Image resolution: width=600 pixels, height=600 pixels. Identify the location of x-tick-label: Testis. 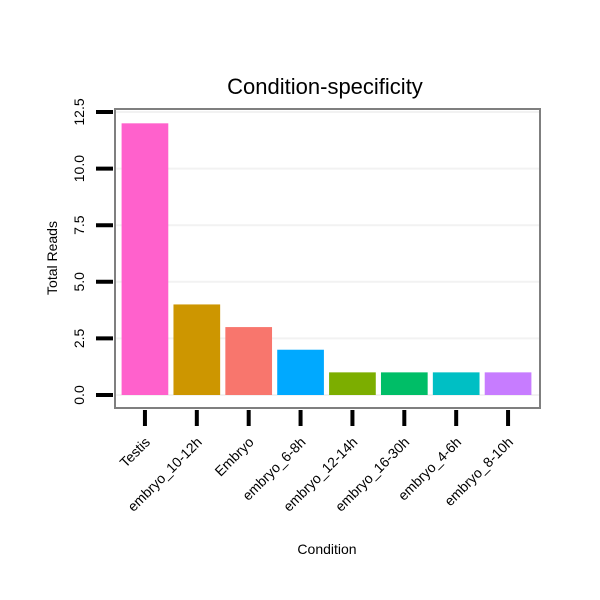
(134, 452).